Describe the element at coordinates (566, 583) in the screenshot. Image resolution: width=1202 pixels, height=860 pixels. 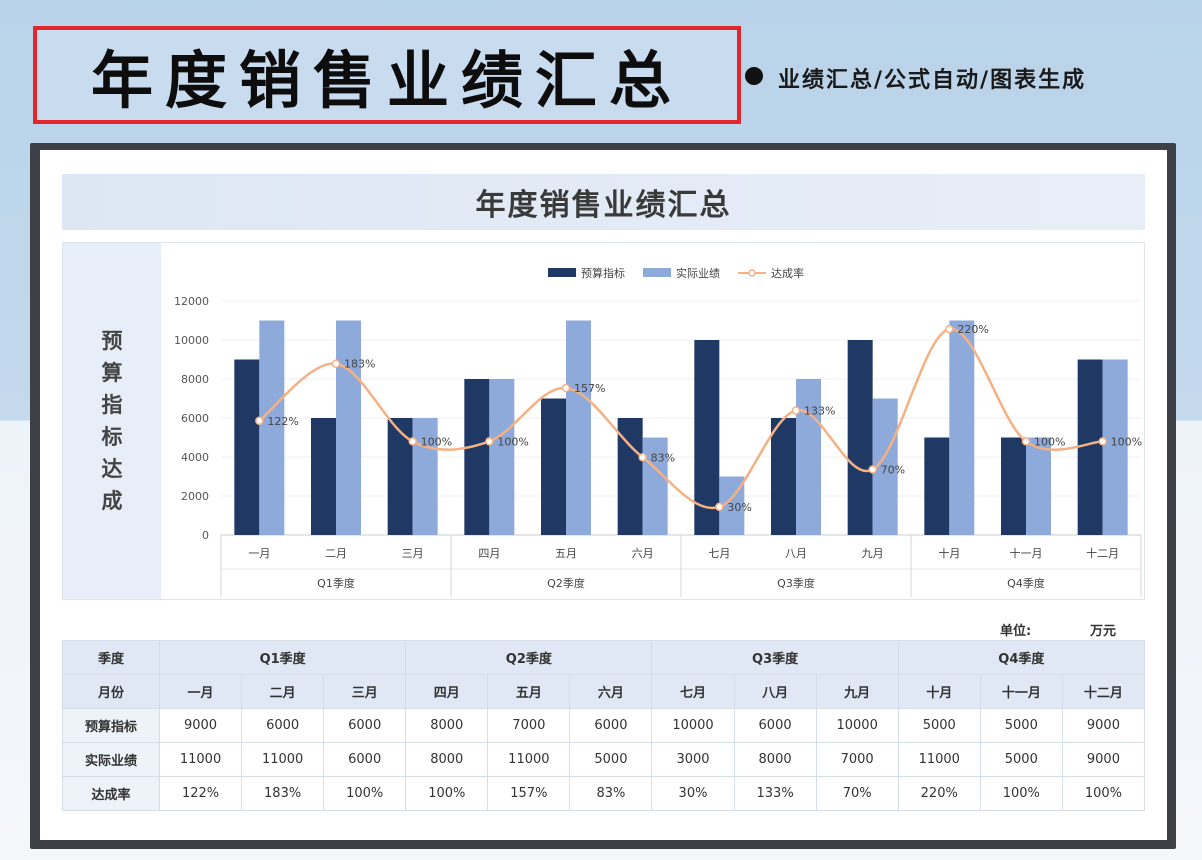
I see `group-label: Q2季度` at that location.